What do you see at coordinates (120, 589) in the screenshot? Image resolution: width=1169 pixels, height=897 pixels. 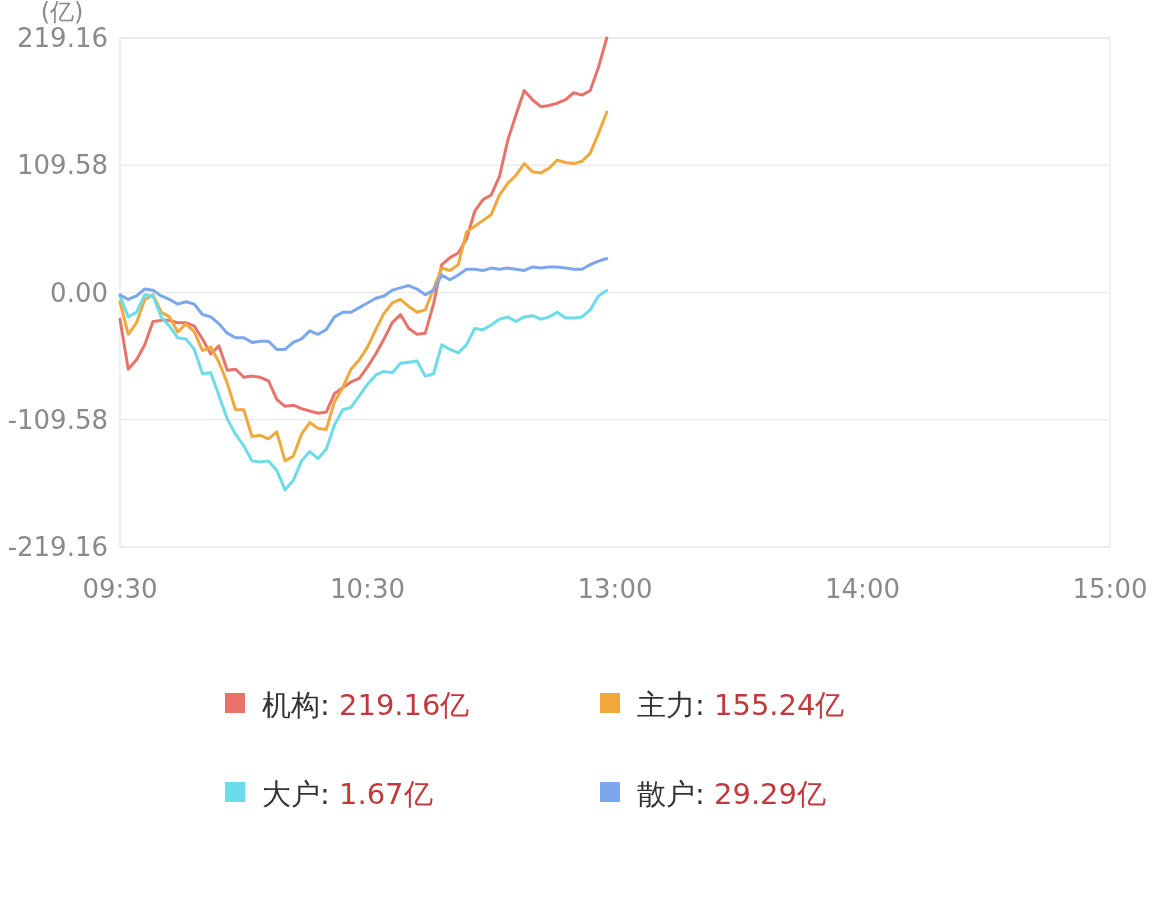 I see `x-tick-label: 09:30` at bounding box center [120, 589].